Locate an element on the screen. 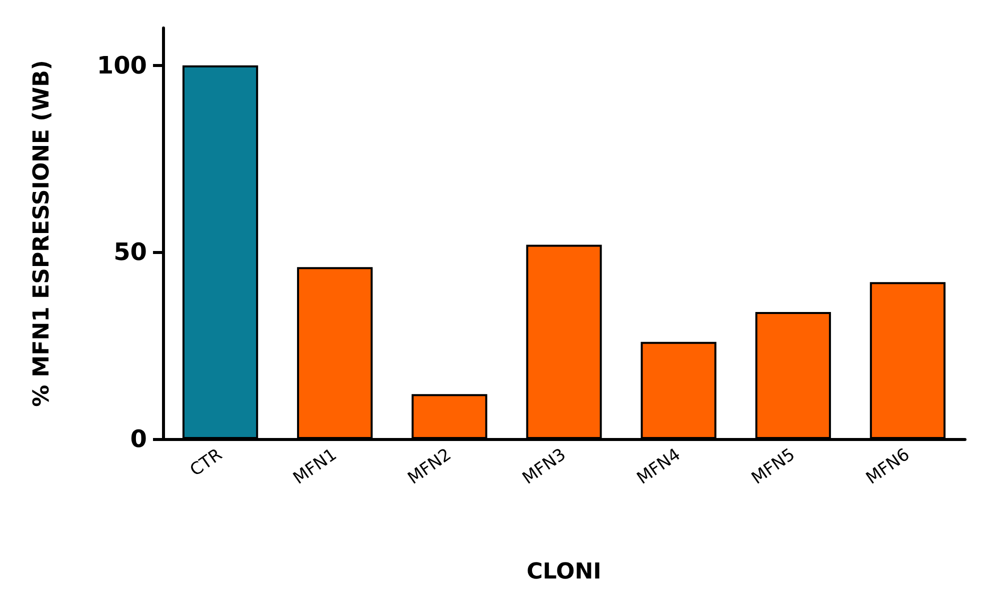 This screenshot has height=597, width=983. y-tick-label: 100 is located at coordinates (121, 65).